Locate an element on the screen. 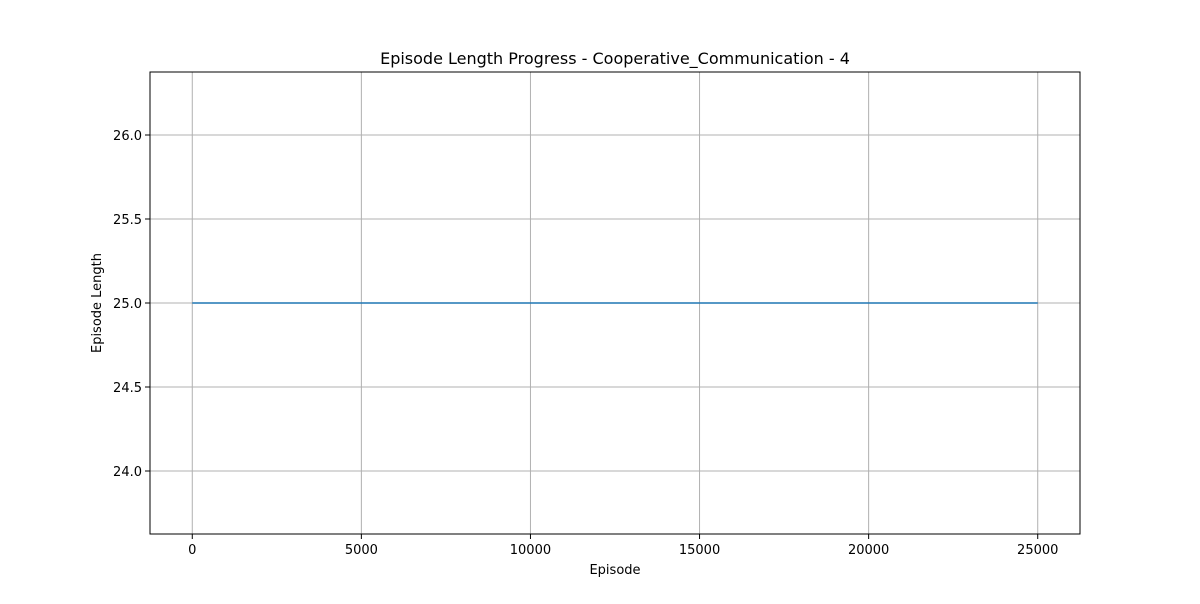  x-tick-label: 5000 is located at coordinates (361, 550).